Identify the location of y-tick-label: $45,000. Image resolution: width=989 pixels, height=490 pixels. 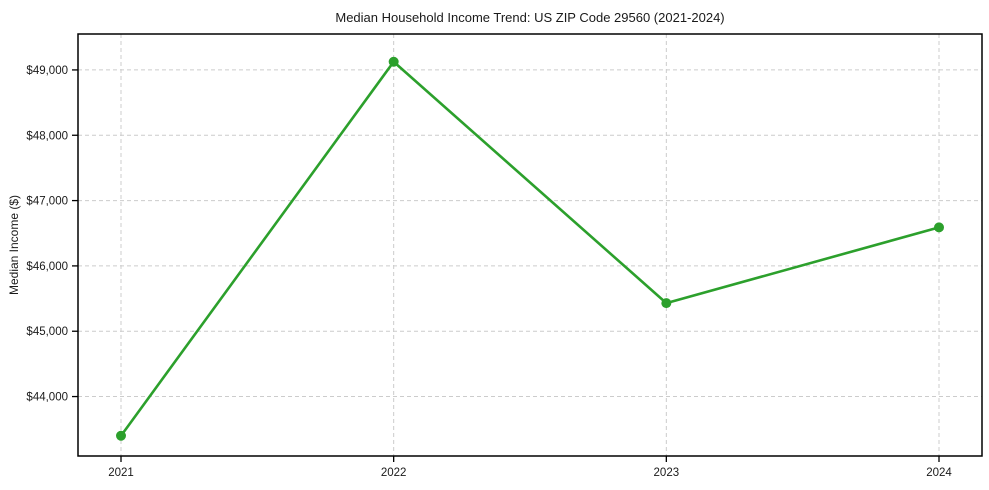
(47, 332).